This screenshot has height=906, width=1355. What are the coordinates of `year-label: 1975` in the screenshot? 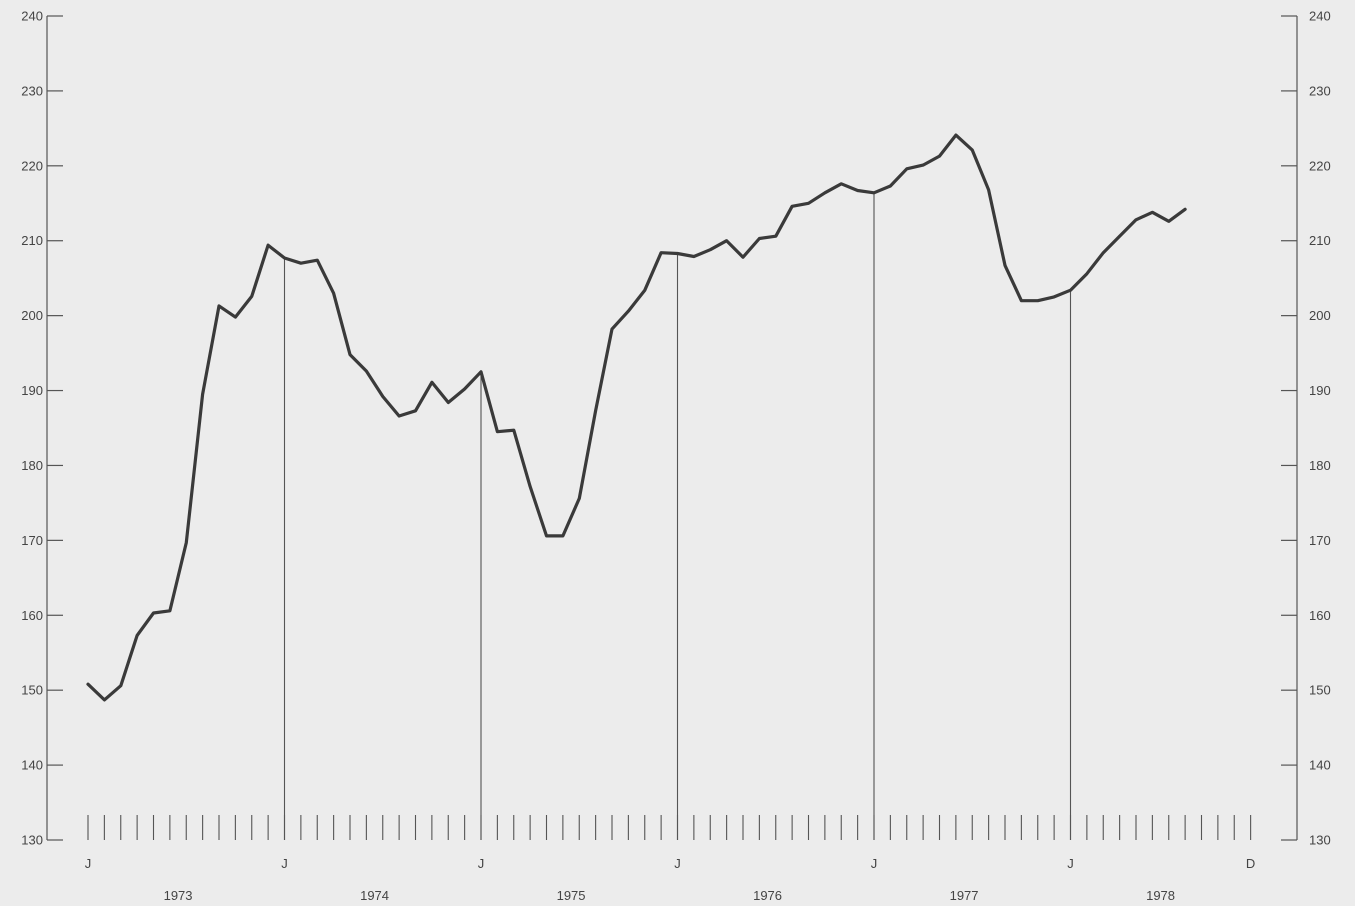 It's located at (571, 895).